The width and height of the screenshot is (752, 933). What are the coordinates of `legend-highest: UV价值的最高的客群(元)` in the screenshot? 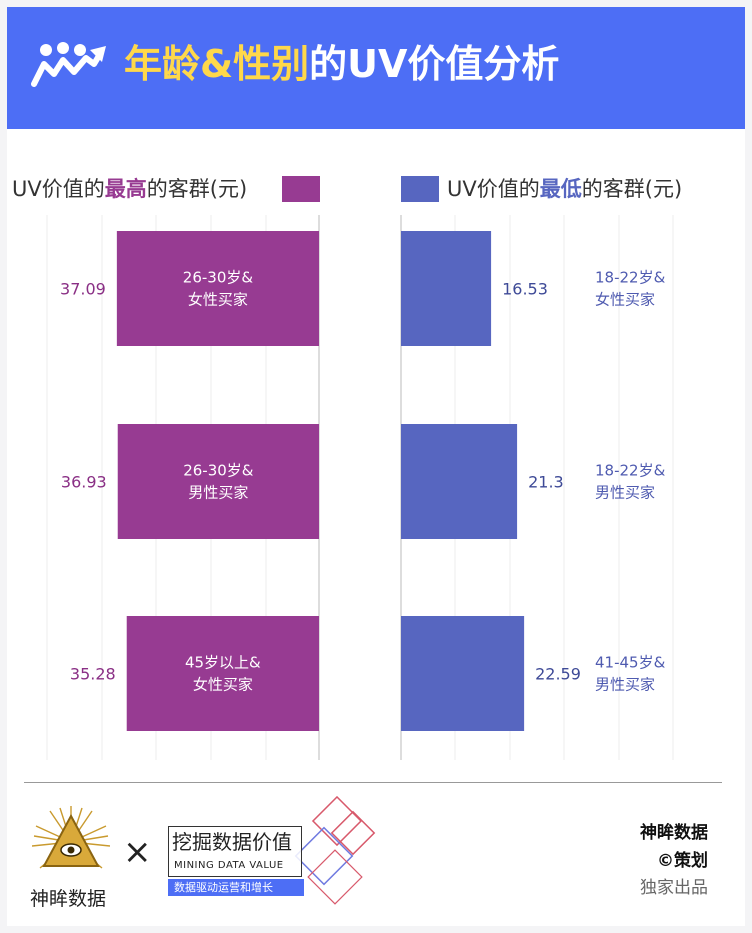 It's located at (129, 189).